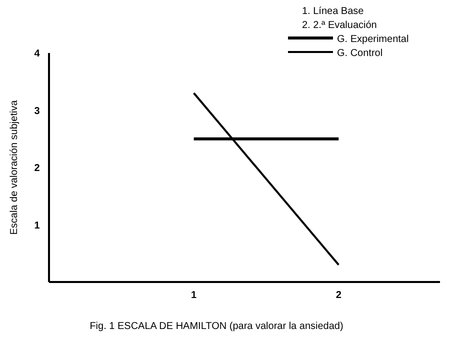 The width and height of the screenshot is (453, 341). What do you see at coordinates (333, 11) in the screenshot?
I see `text: 1. Línea Base` at bounding box center [333, 11].